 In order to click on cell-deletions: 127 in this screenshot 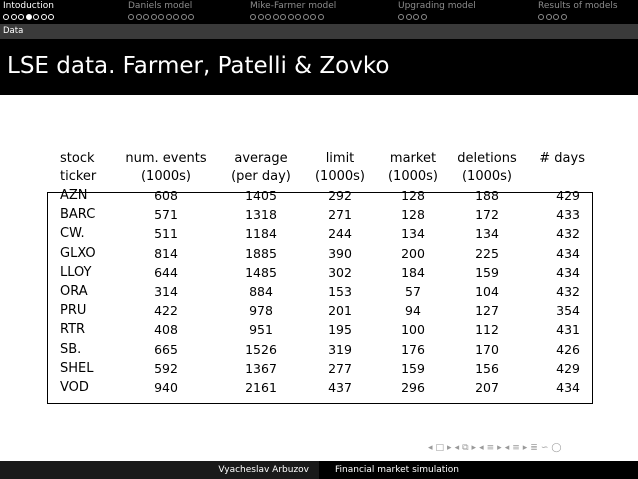, I will do `click(487, 311)`.